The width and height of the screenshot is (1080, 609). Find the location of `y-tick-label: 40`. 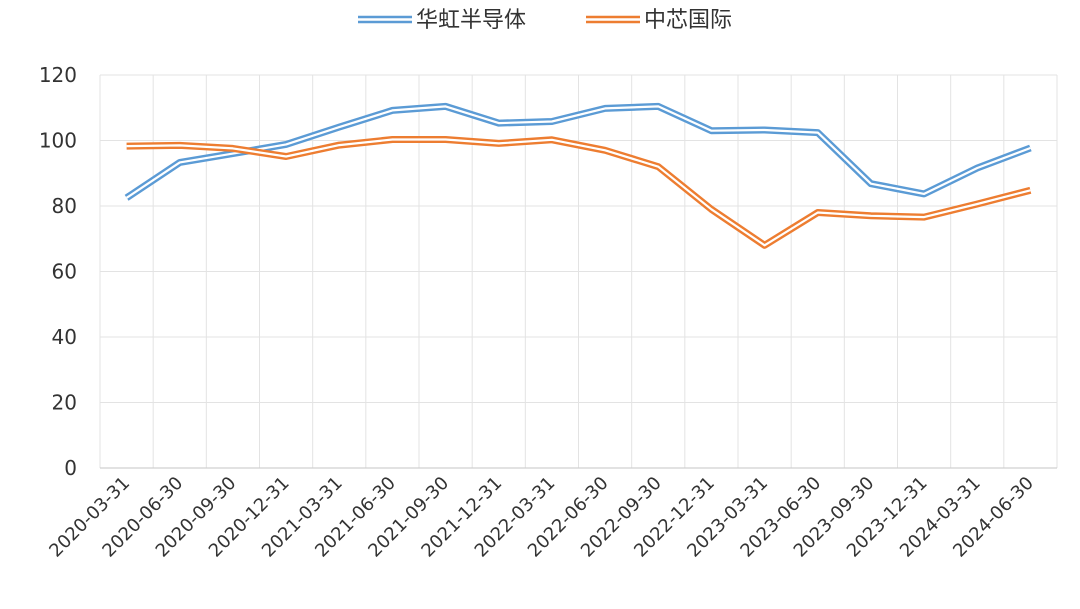

y-tick-label: 40 is located at coordinates (64, 337).